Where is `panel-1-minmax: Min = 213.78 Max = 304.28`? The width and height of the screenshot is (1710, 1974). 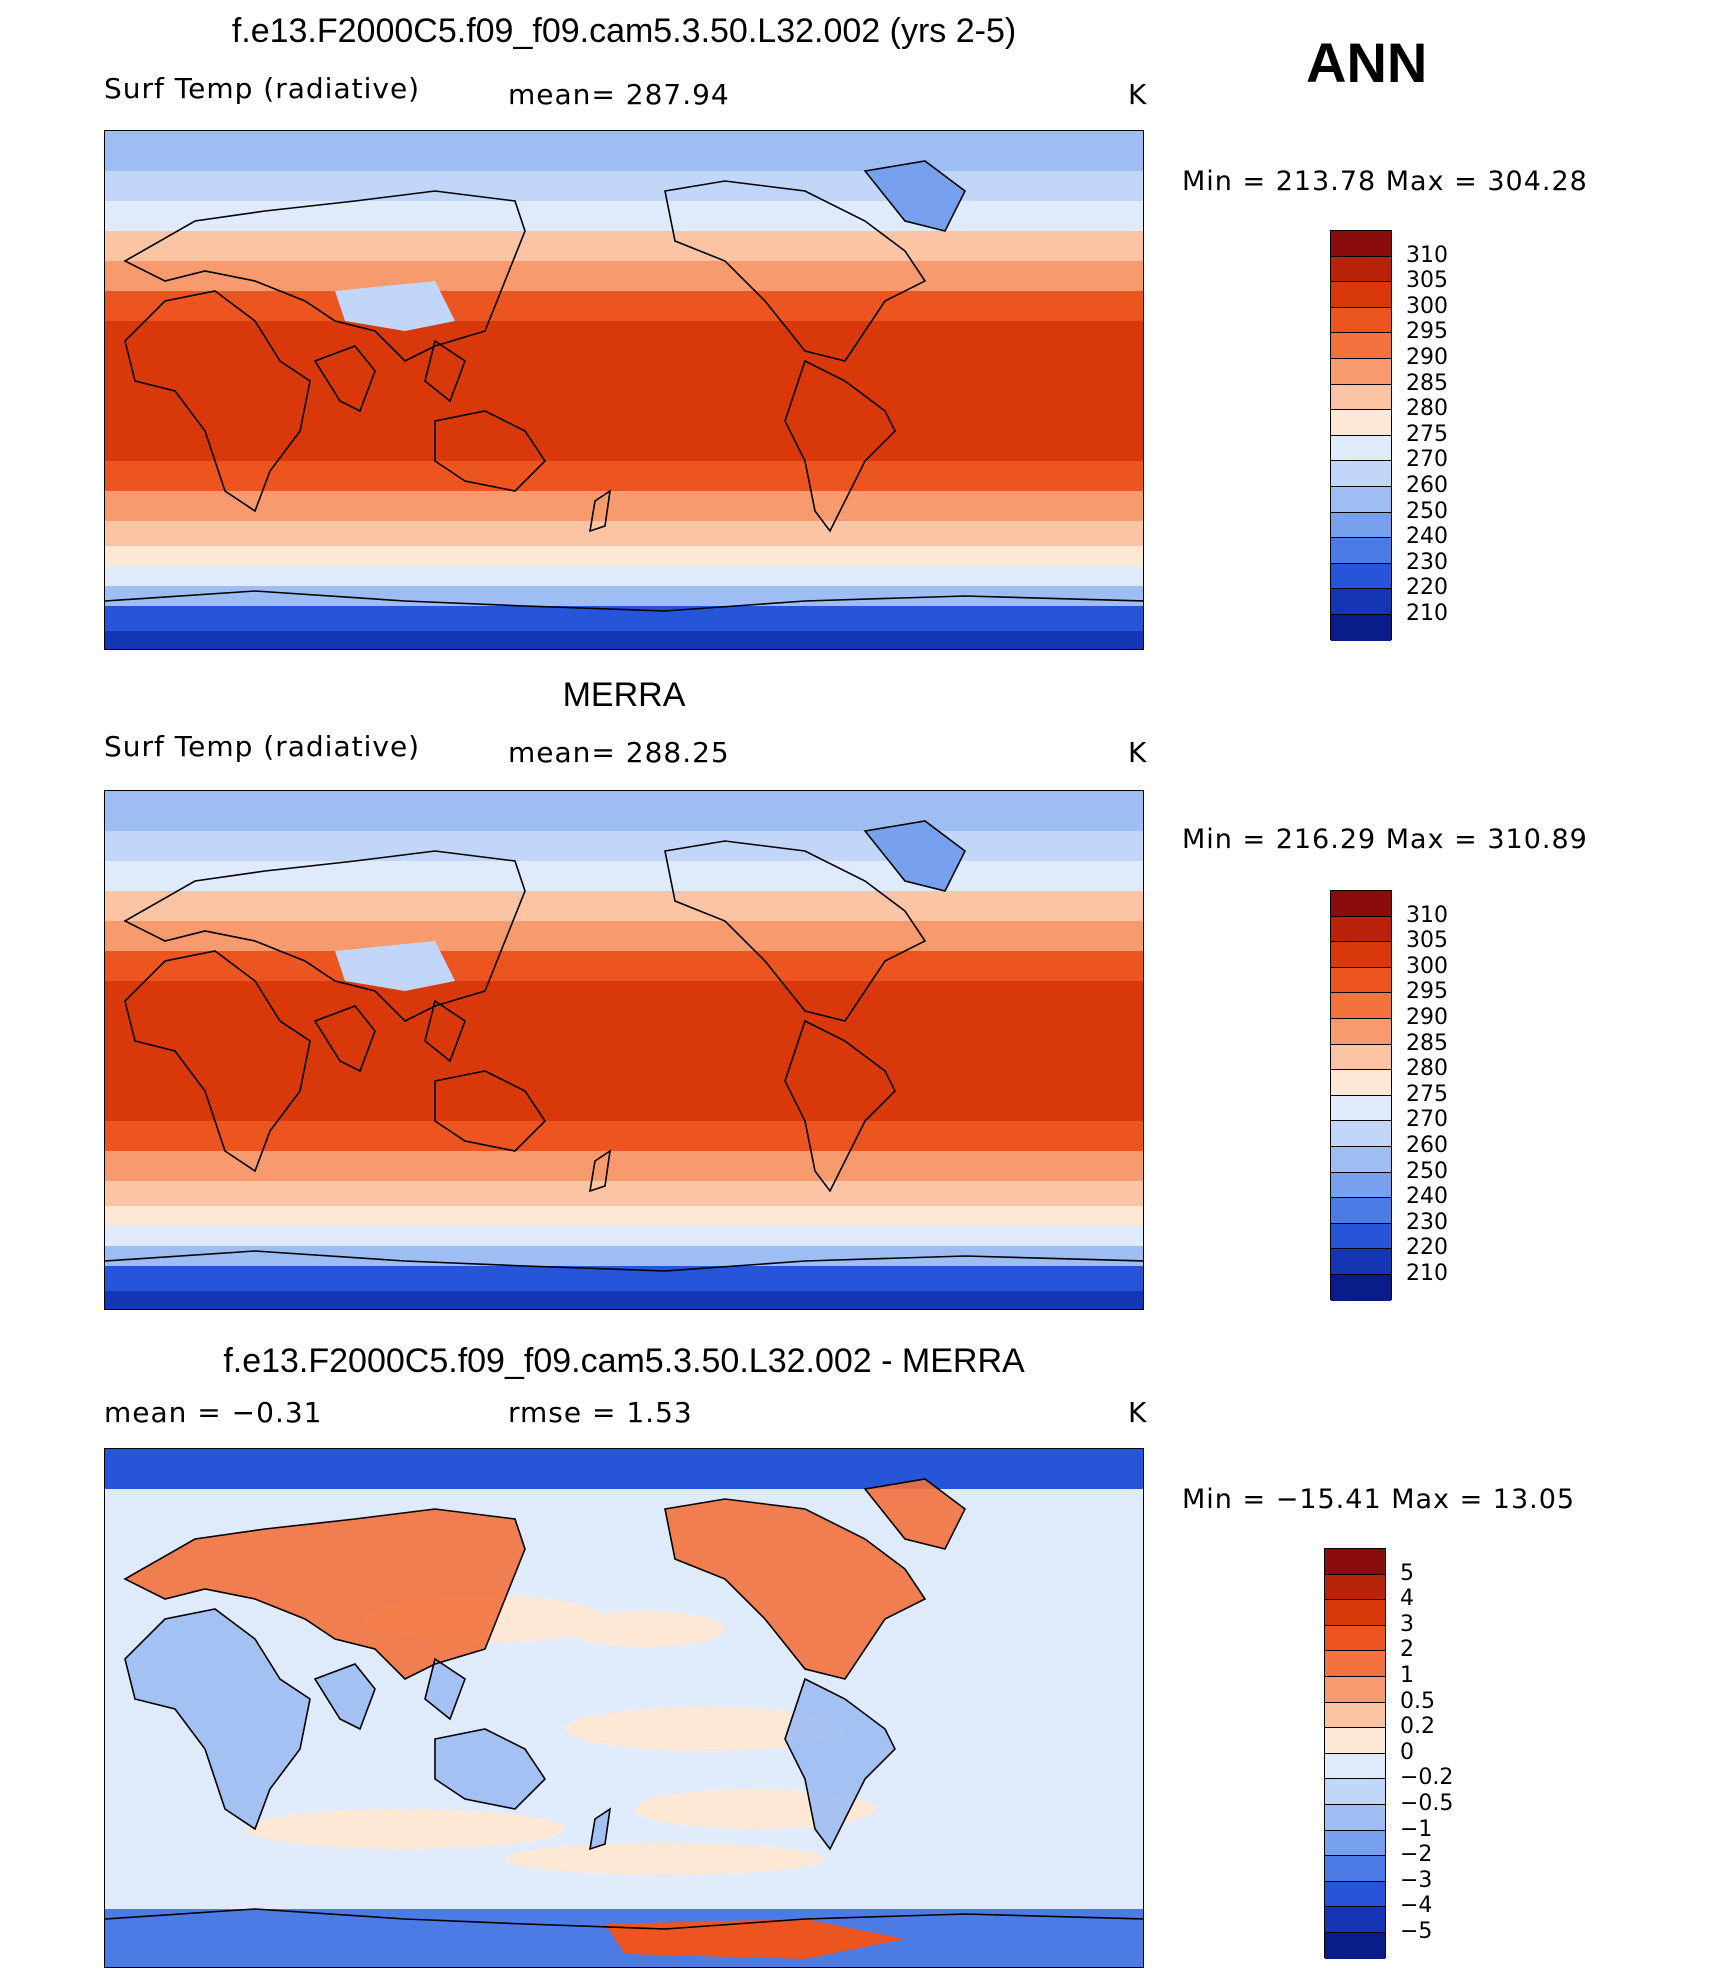
panel-1-minmax: Min = 213.78 Max = 304.28 is located at coordinates (1385, 181).